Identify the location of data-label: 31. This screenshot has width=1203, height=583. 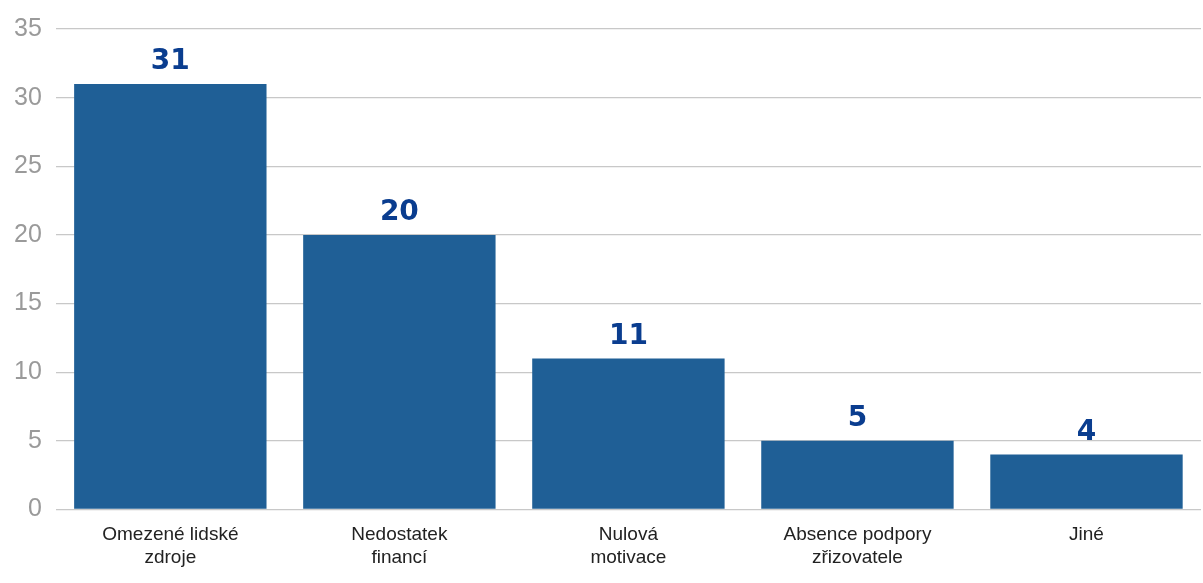
(170, 60).